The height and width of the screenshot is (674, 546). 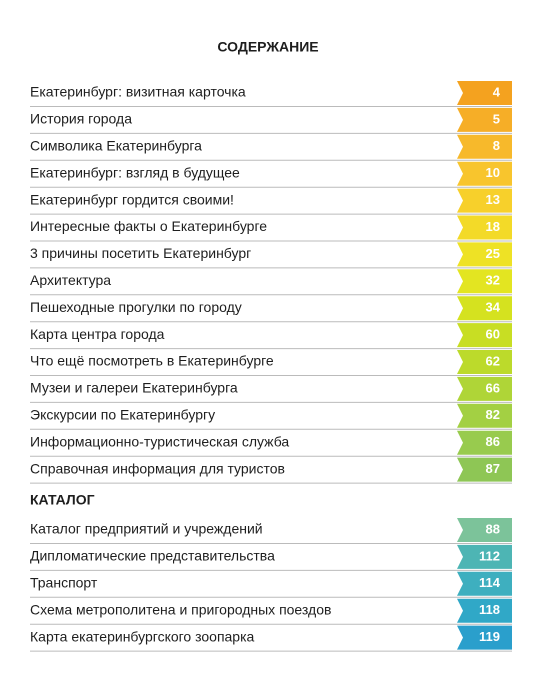 I want to click on entry-label: Екатеринбург: визитная карточка, so click(x=138, y=92).